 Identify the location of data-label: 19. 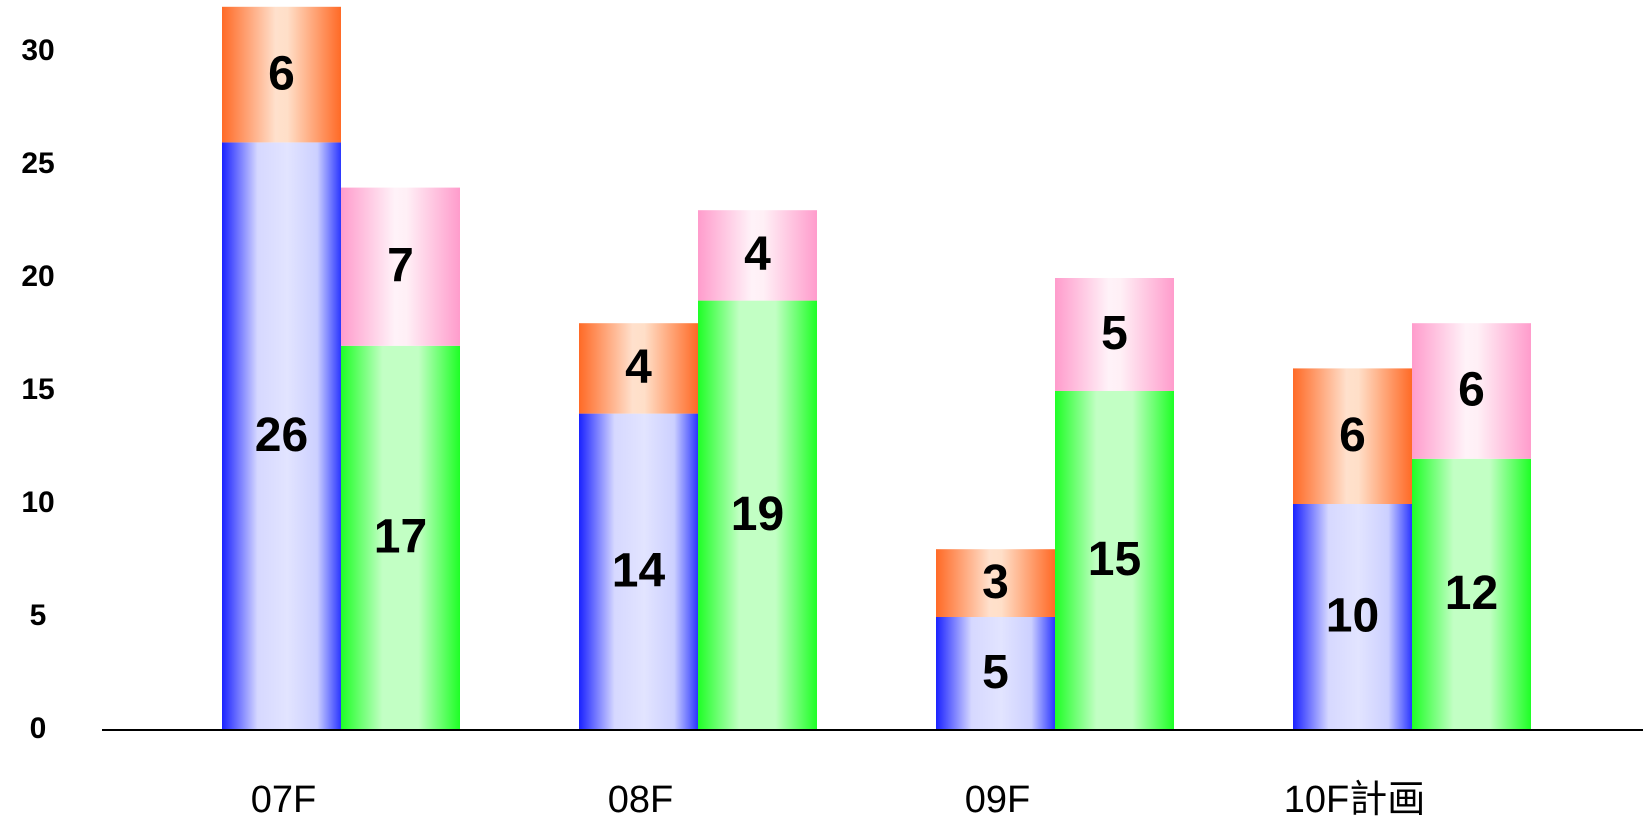
(757, 514).